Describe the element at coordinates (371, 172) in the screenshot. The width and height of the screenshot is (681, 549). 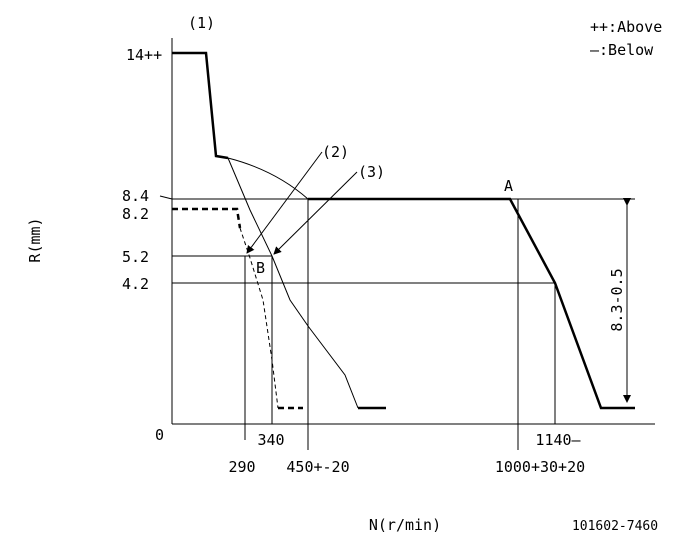
I see `callout: (3)` at that location.